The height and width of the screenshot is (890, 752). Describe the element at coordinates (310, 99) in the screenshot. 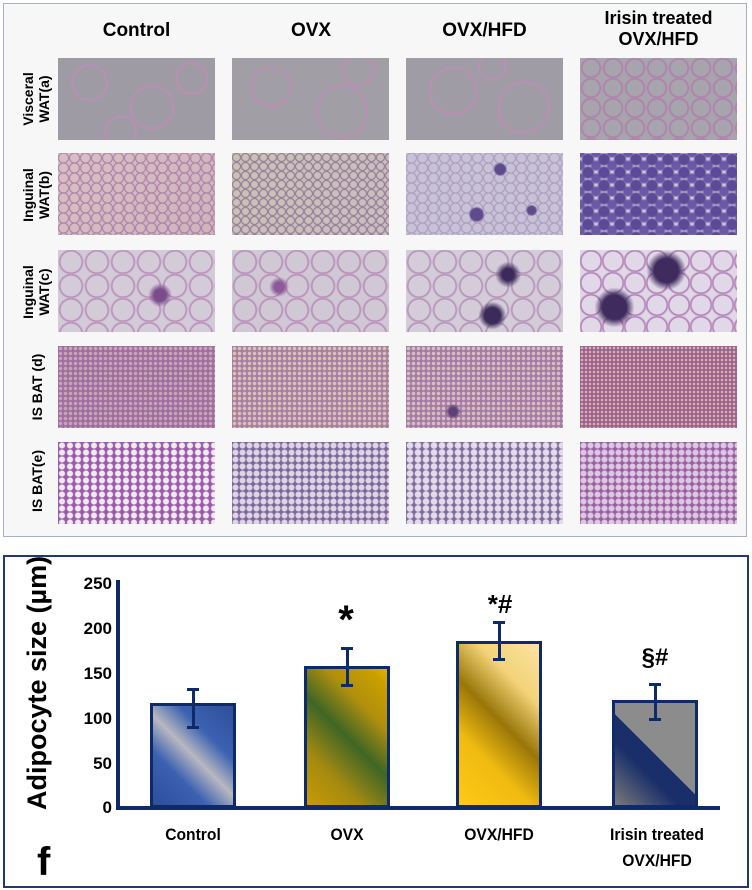

I see `micrograph-visceral-ovx` at that location.